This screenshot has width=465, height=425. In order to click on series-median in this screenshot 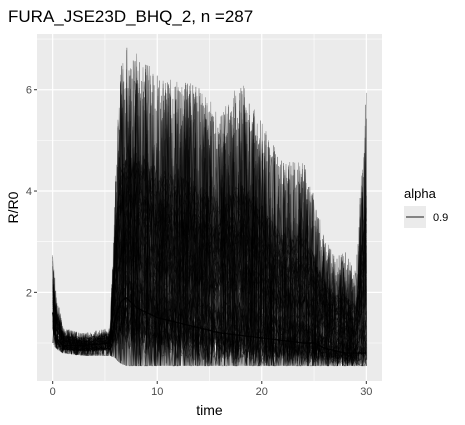, I will do `click(209, 325)`.